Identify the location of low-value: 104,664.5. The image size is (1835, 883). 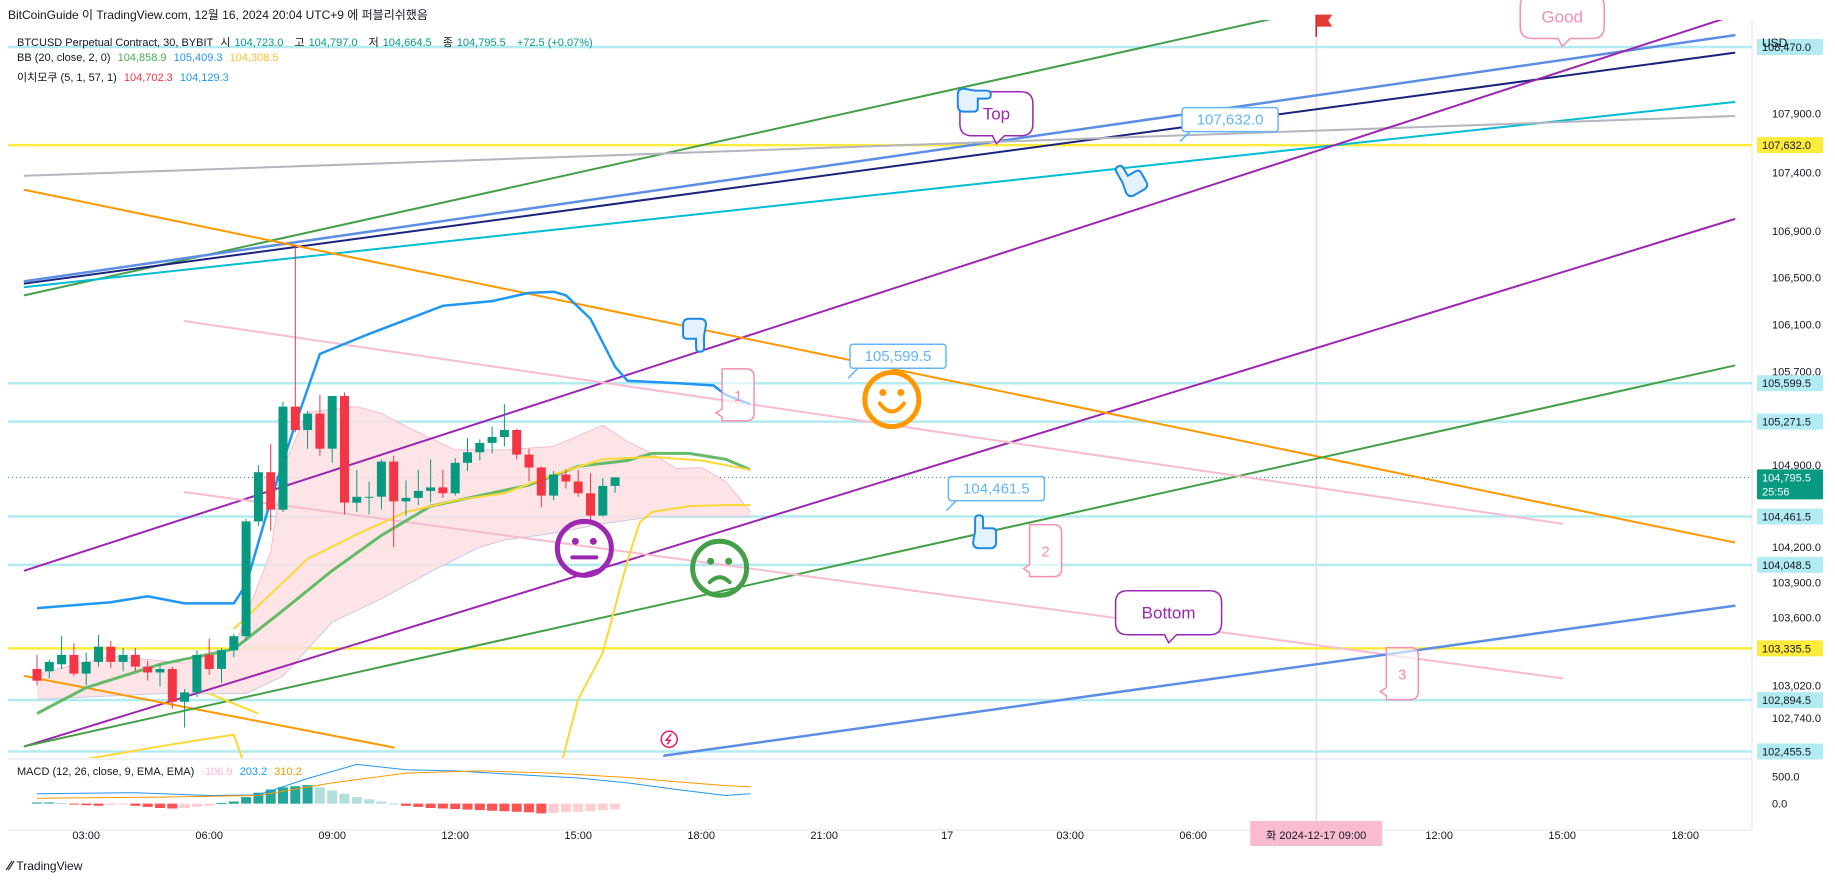
(407, 43).